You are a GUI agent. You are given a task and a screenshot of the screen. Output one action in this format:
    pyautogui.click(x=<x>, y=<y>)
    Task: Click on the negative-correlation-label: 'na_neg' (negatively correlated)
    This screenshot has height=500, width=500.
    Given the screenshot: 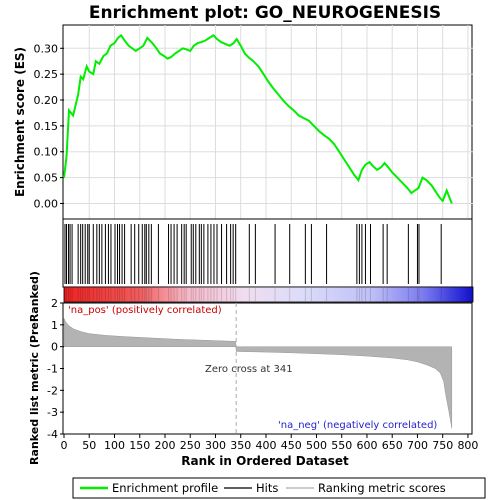 What is the action you would take?
    pyautogui.click(x=357, y=425)
    